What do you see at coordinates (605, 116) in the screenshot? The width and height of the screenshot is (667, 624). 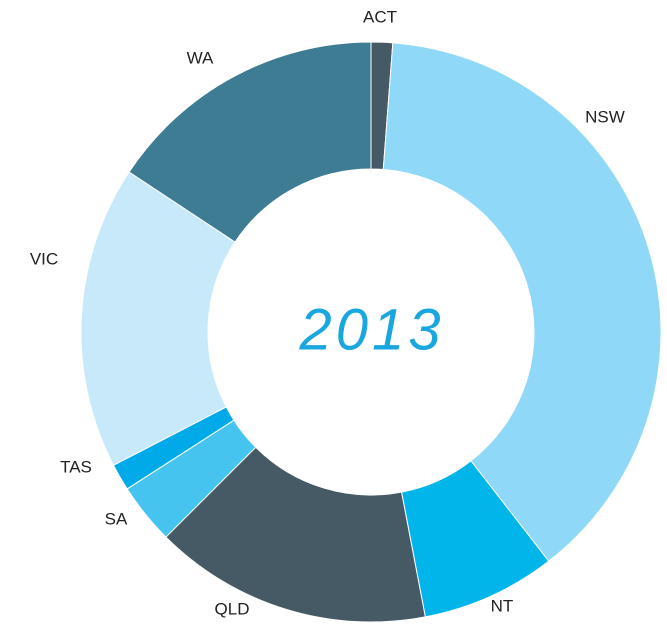 I see `segment-label: NSW` at bounding box center [605, 116].